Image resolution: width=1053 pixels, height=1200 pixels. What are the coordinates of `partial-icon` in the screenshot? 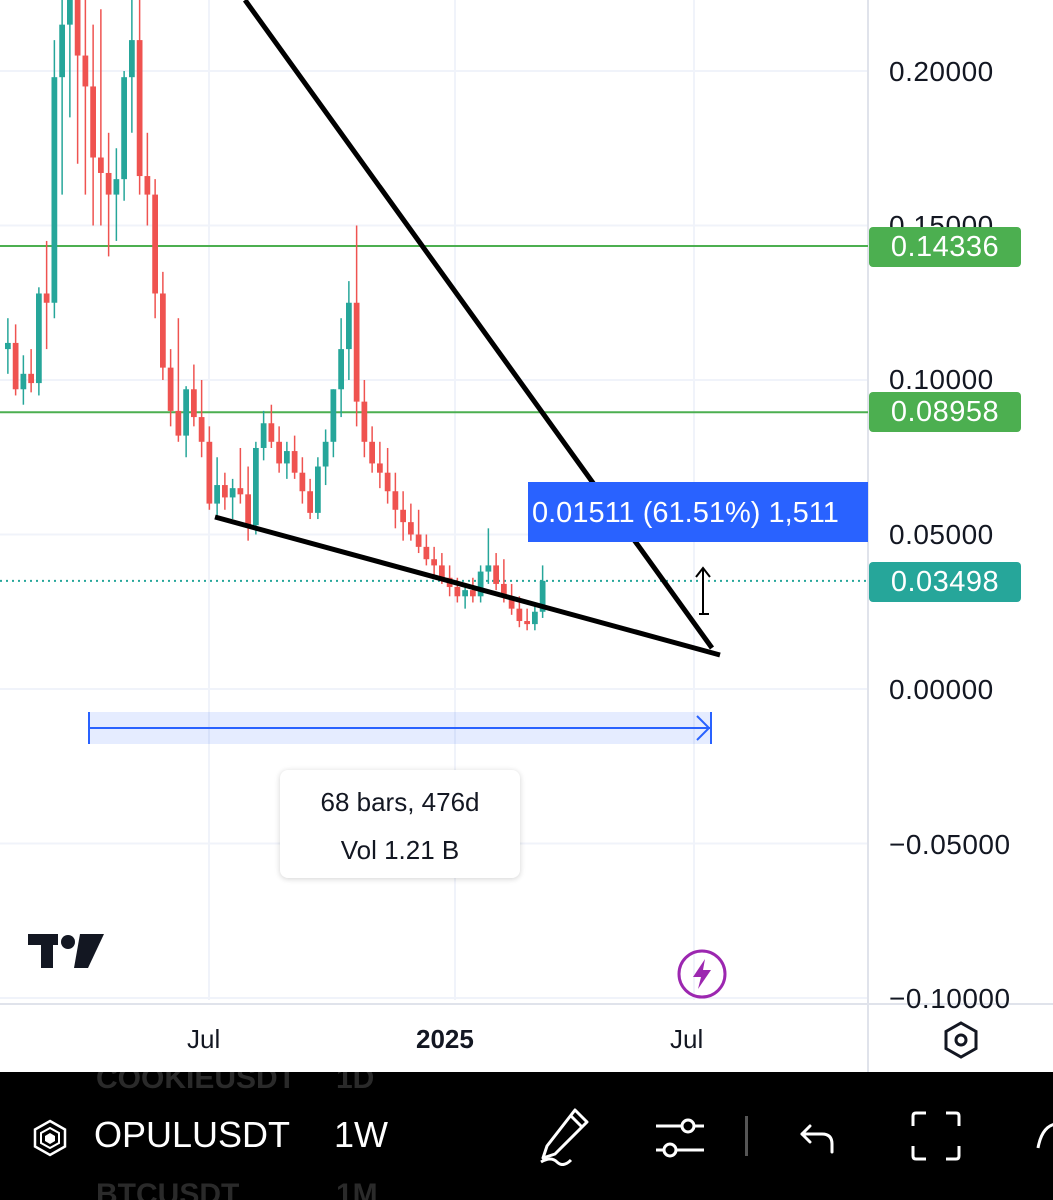 It's located at (1044, 1140).